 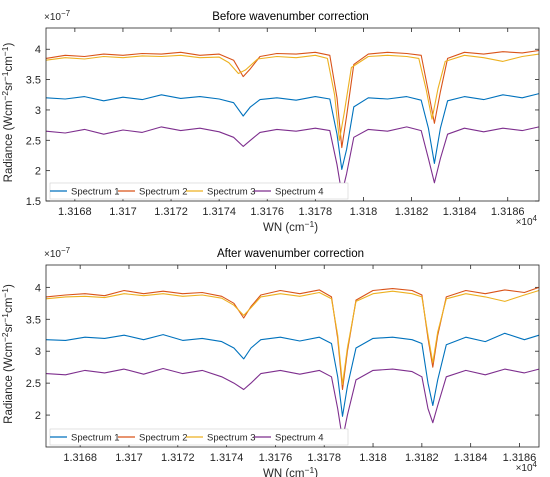 What do you see at coordinates (290, 254) in the screenshot?
I see `chart-title: After wavenumber correction` at bounding box center [290, 254].